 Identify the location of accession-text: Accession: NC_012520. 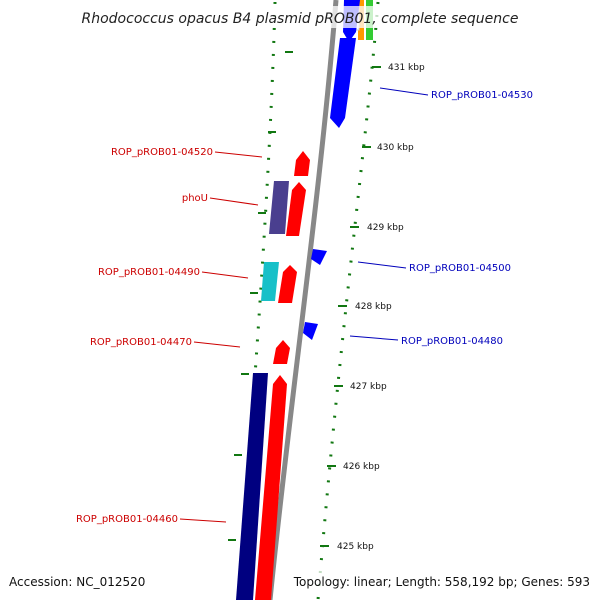
(77, 582).